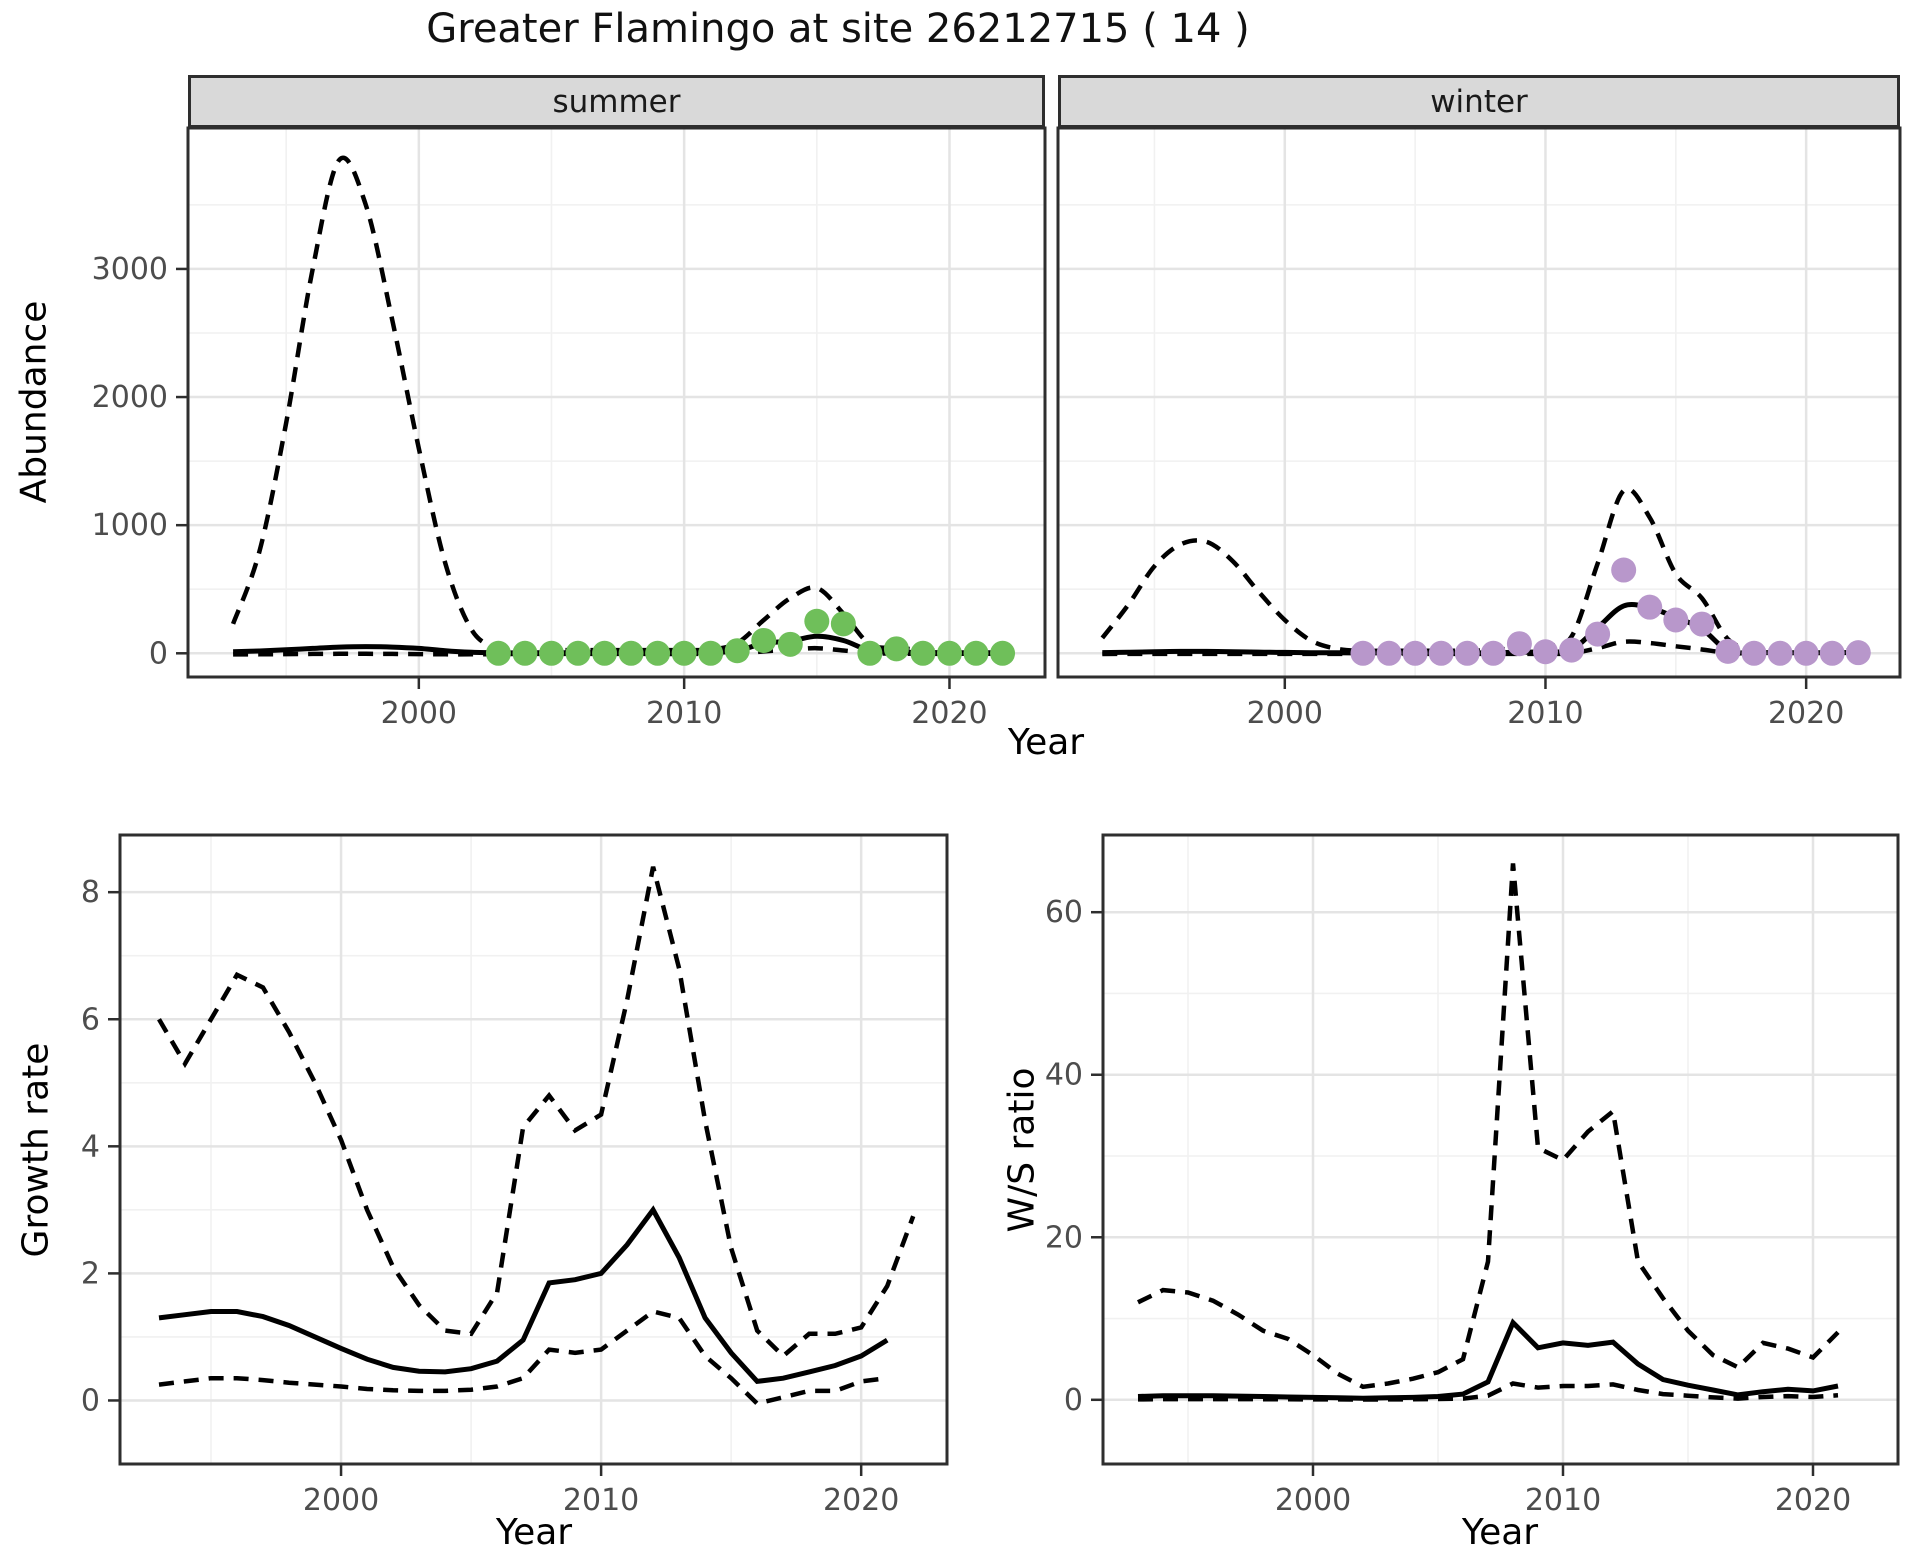  I want to click on y-tick-label: 60, so click(1064, 912).